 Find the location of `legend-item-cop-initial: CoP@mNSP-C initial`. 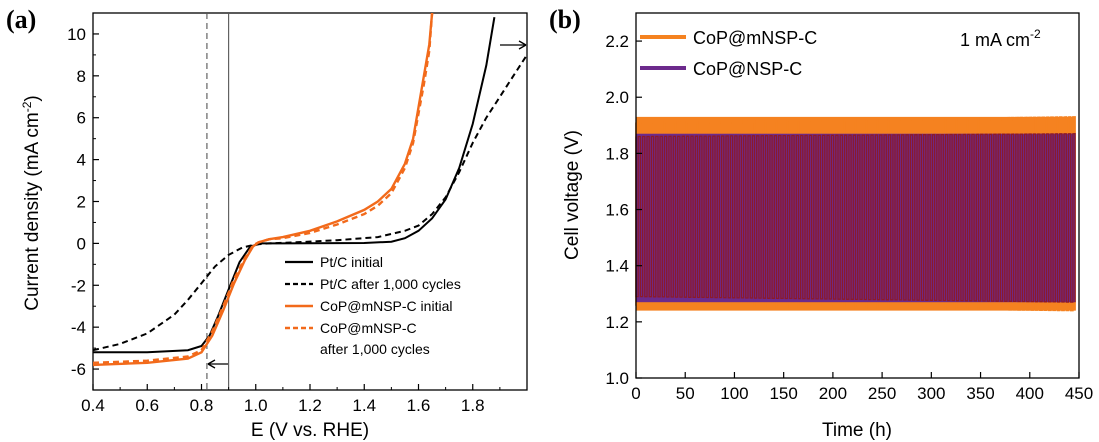

legend-item-cop-initial: CoP@mNSP-C initial is located at coordinates (368, 306).